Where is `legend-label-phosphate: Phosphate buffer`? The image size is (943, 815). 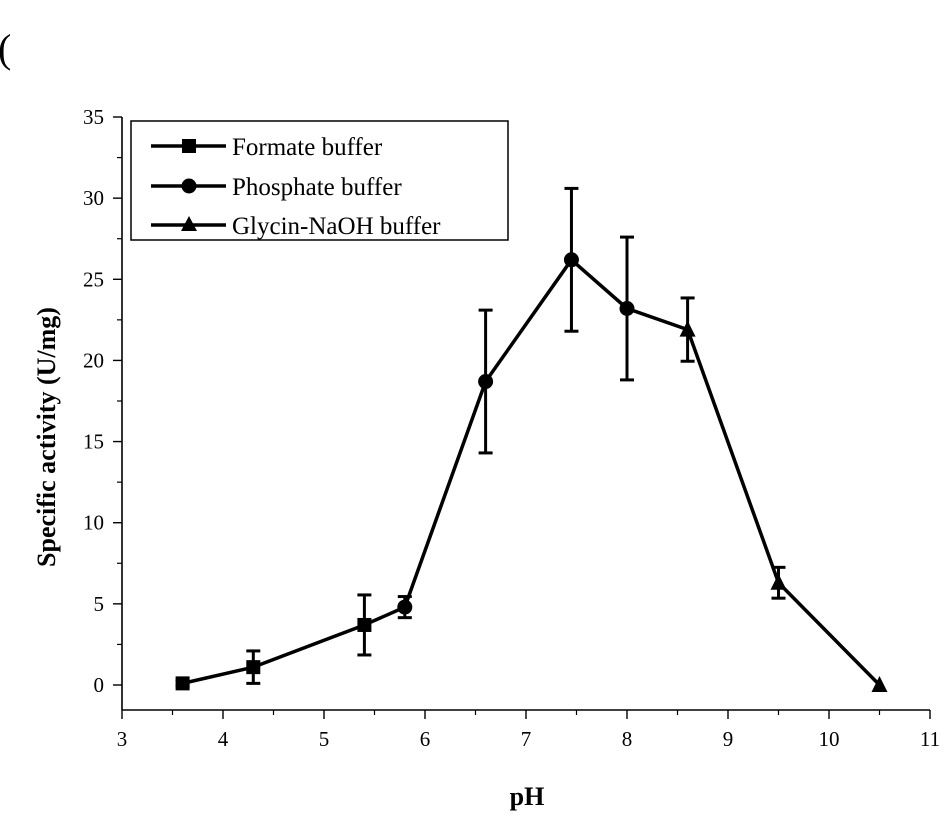
legend-label-phosphate: Phosphate buffer is located at coordinates (317, 187).